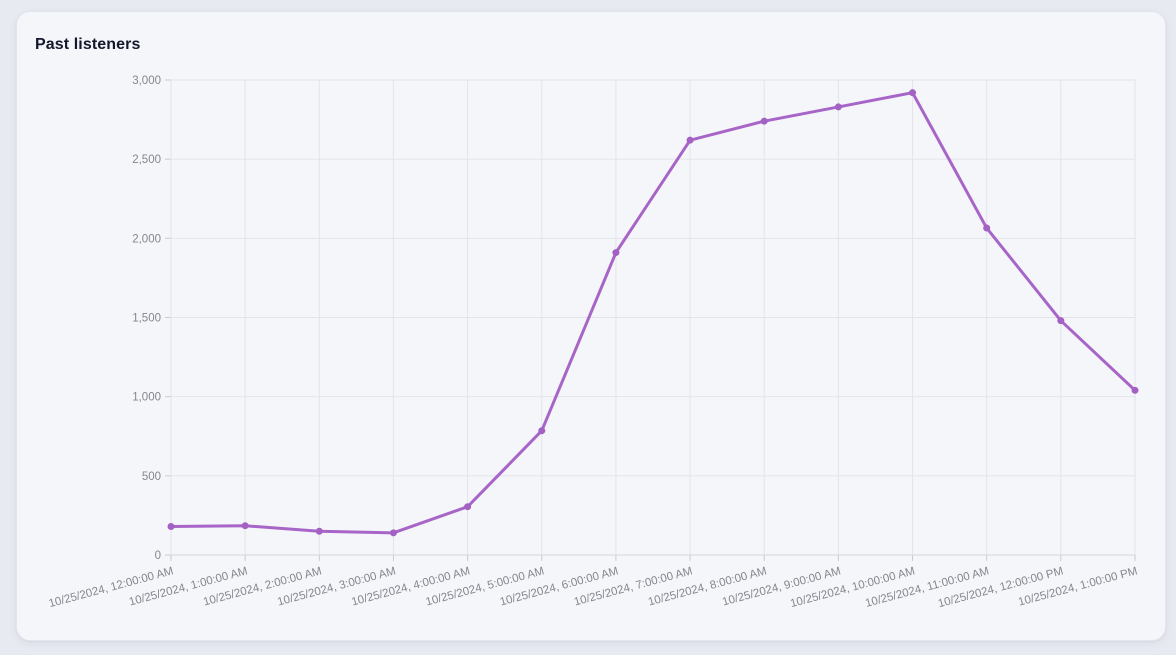  What do you see at coordinates (88, 44) in the screenshot?
I see `chart-title: Past listeners` at bounding box center [88, 44].